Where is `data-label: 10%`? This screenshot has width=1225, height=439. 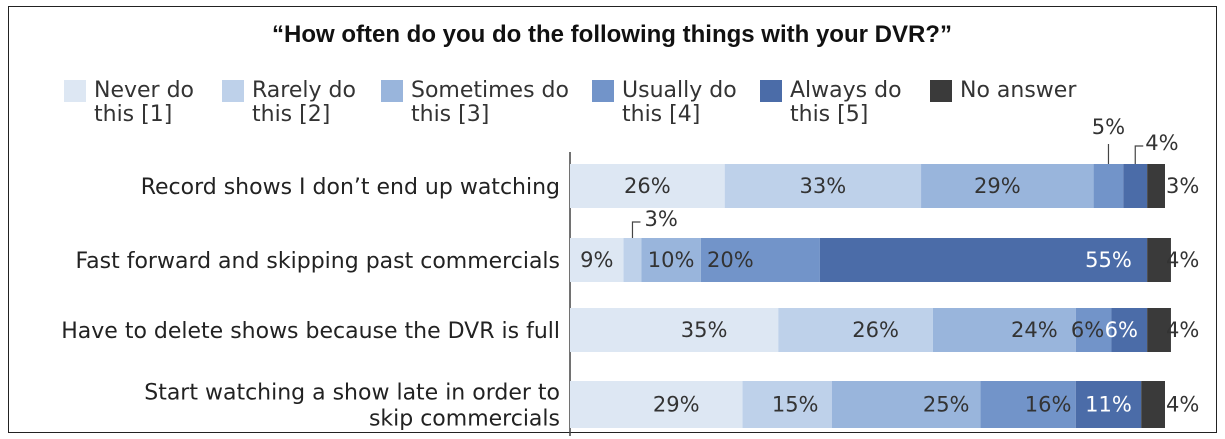 data-label: 10% is located at coordinates (671, 260).